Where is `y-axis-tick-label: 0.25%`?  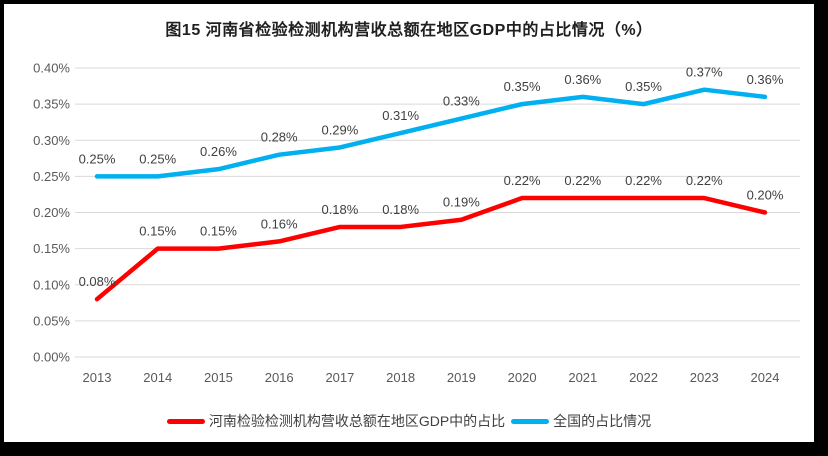
y-axis-tick-label: 0.25% is located at coordinates (51, 176).